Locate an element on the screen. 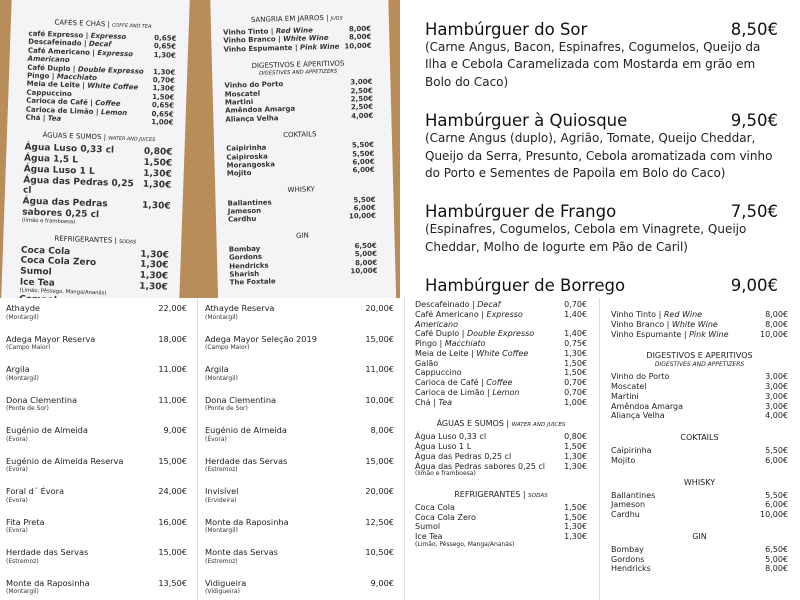  item-name: Sharish is located at coordinates (244, 274).